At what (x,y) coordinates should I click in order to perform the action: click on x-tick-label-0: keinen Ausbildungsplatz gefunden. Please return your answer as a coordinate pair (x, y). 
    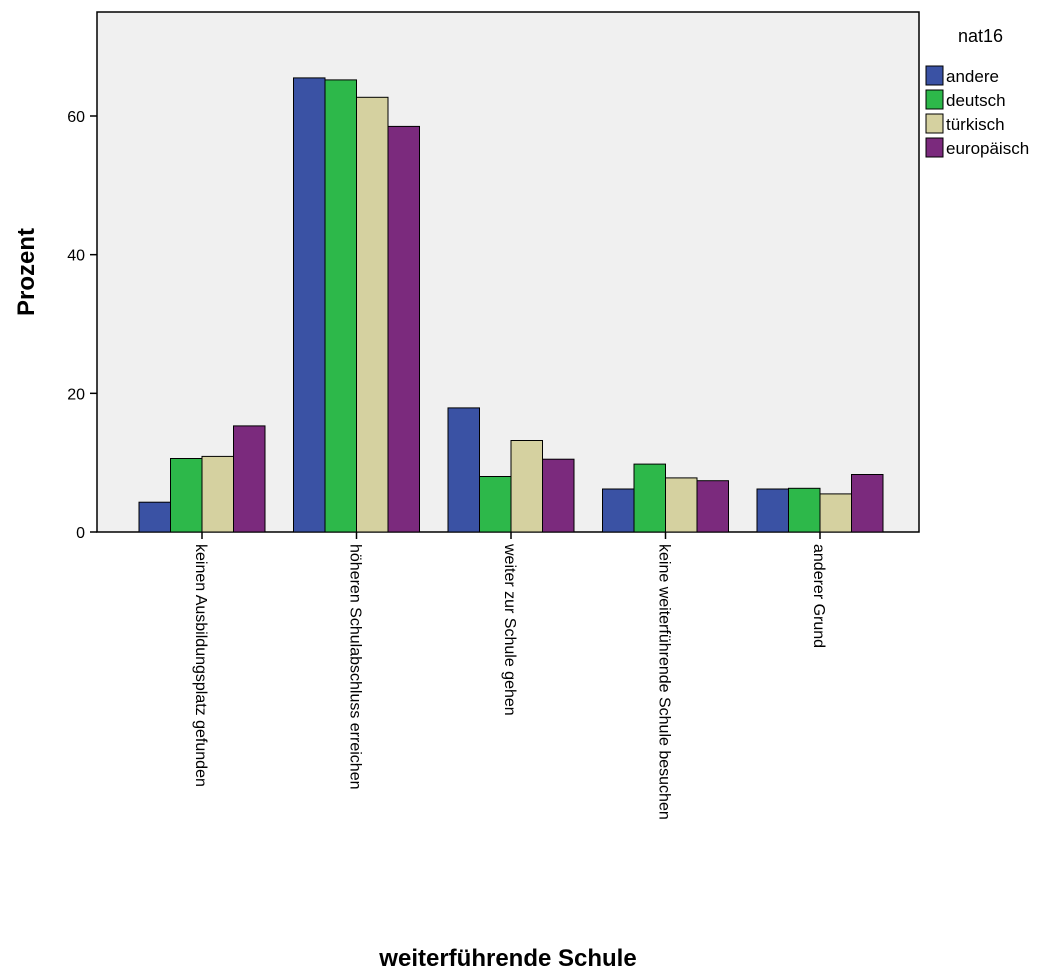
    Looking at the image, I should click on (200, 665).